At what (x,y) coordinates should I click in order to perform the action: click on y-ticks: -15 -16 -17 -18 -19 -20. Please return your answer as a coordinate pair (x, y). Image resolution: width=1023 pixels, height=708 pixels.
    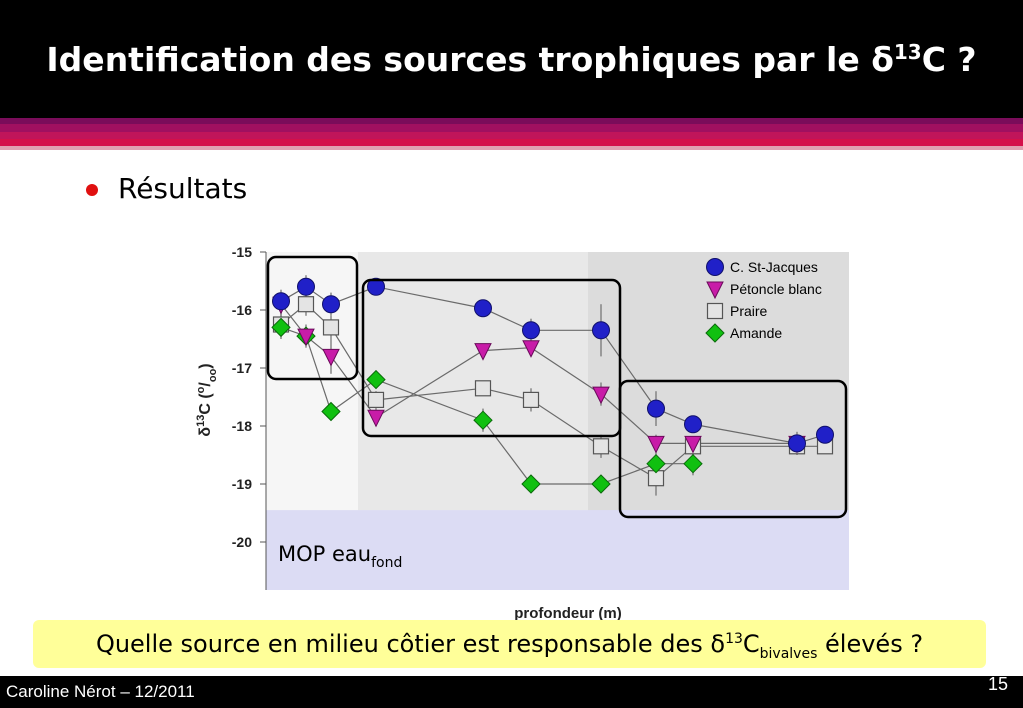
    Looking at the image, I should click on (249, 397).